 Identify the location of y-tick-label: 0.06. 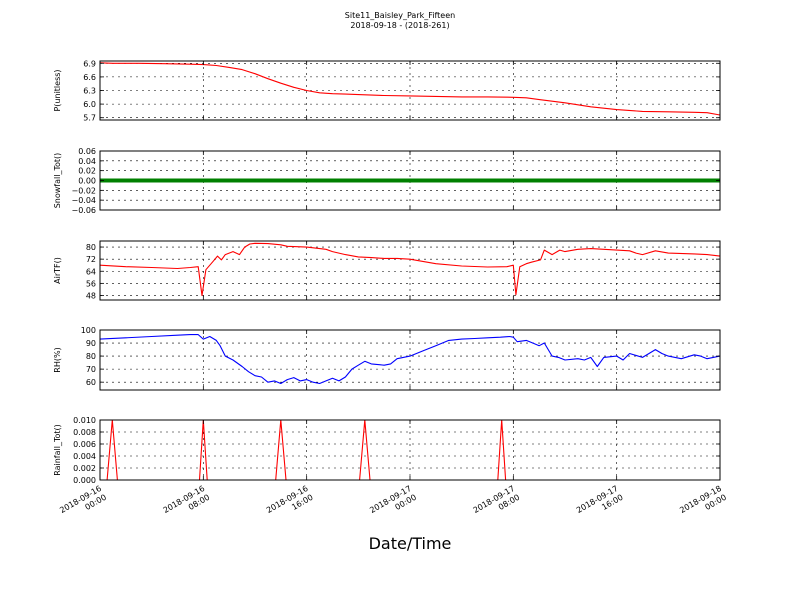
(87, 151).